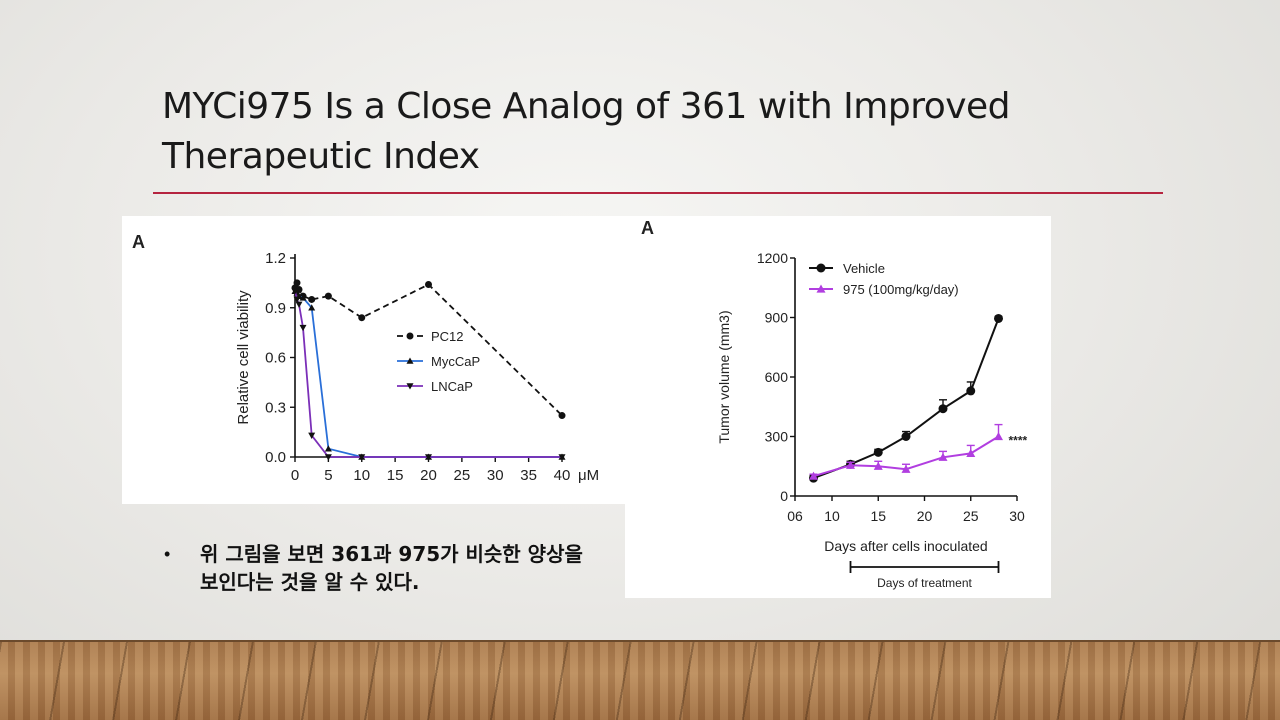 This screenshot has height=720, width=1280. What do you see at coordinates (428, 348) in the screenshot?
I see `series-line-pc12` at bounding box center [428, 348].